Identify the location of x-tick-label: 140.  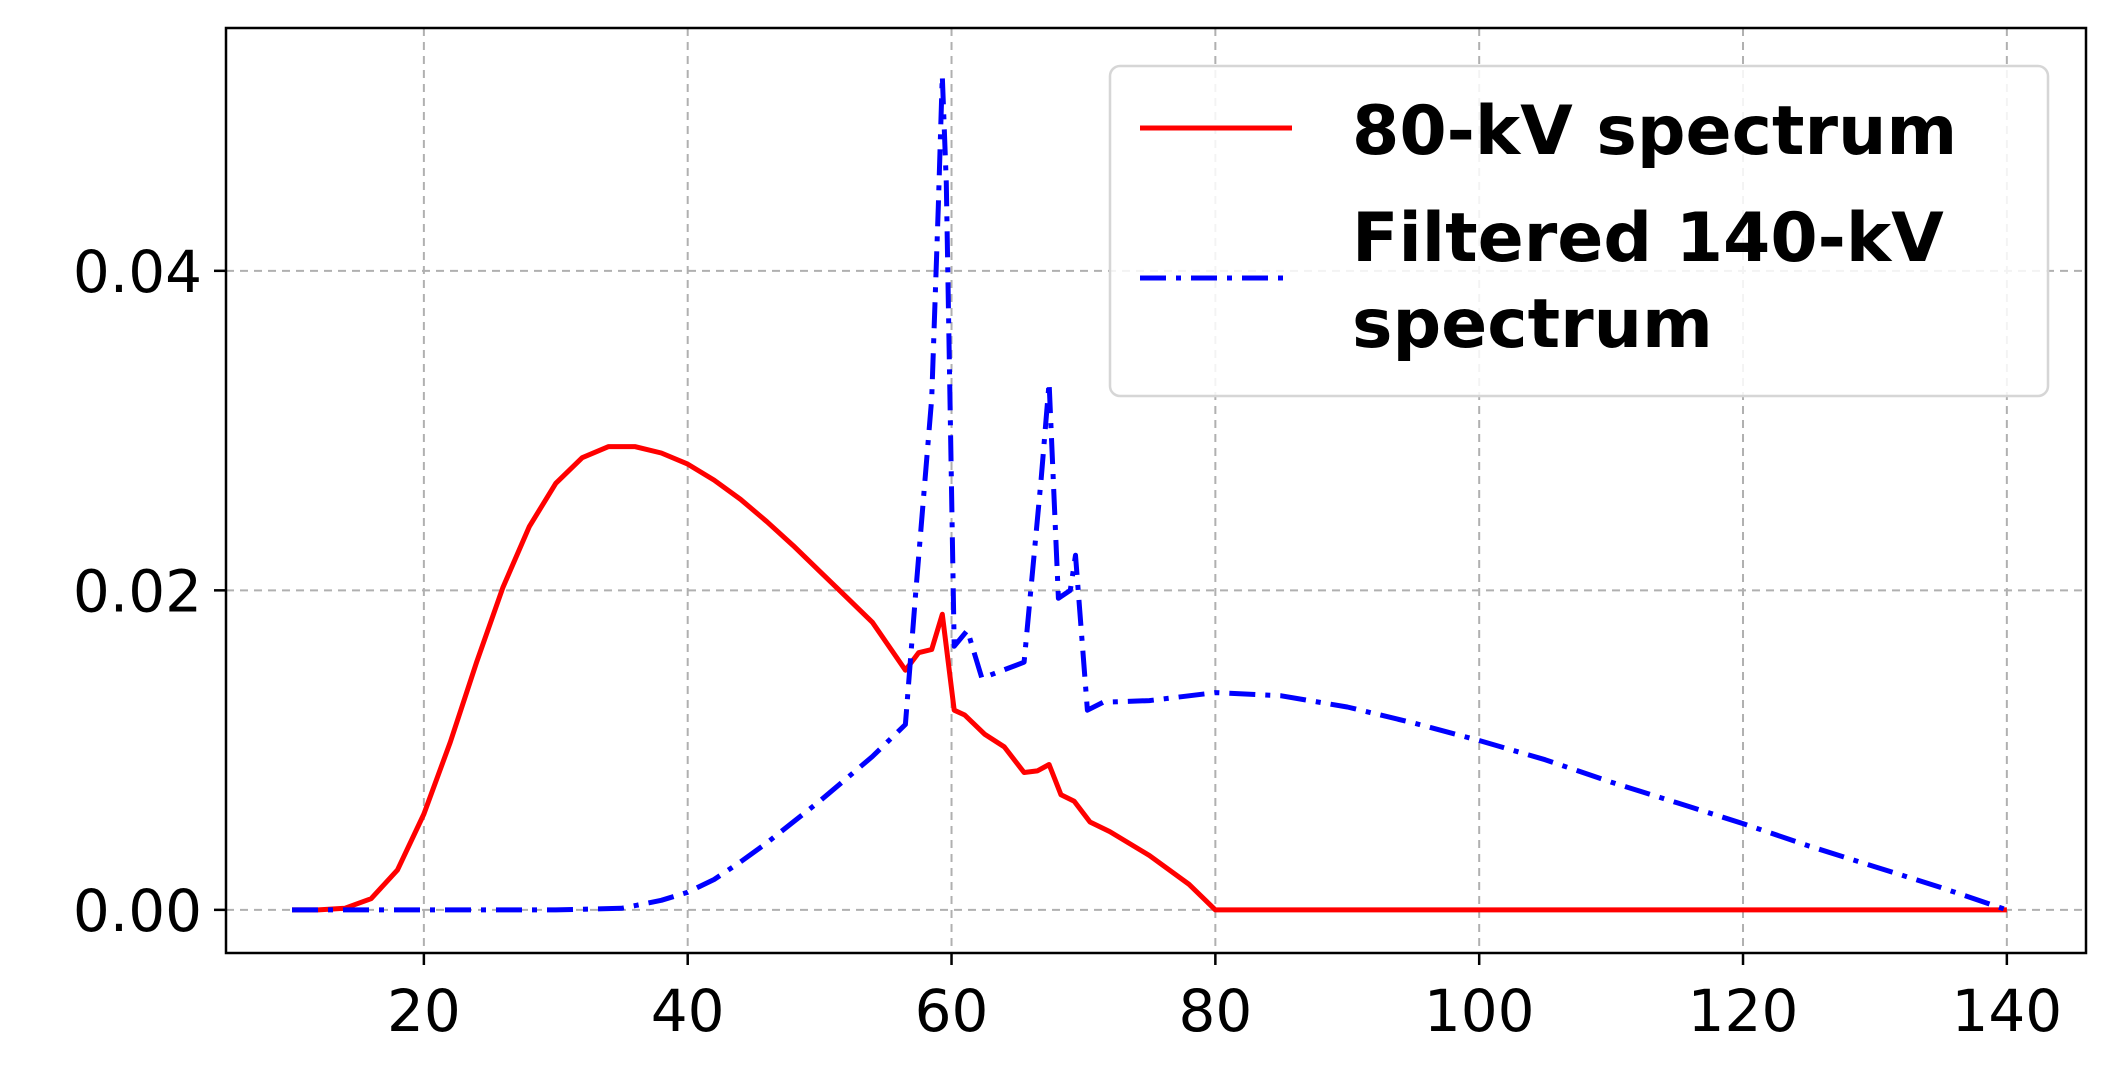
(2006, 1011).